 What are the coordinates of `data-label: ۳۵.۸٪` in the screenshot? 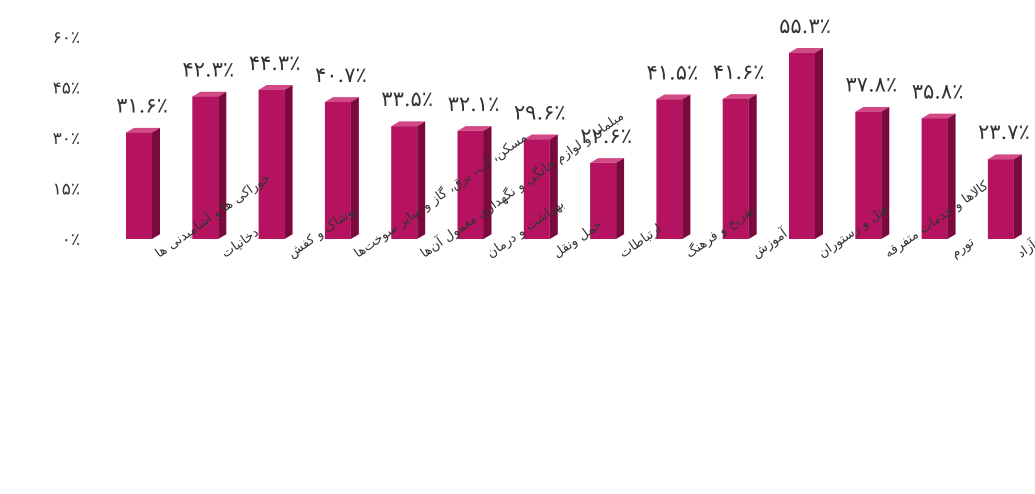 It's located at (938, 91).